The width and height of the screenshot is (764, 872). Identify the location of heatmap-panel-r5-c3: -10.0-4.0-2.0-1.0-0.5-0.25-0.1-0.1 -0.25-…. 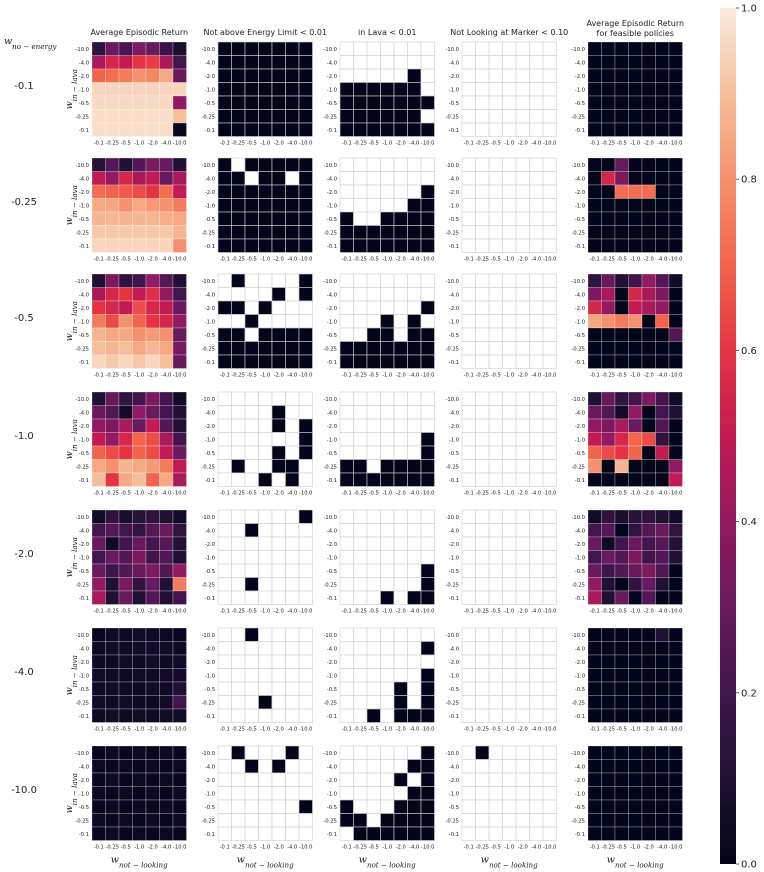
(501, 680).